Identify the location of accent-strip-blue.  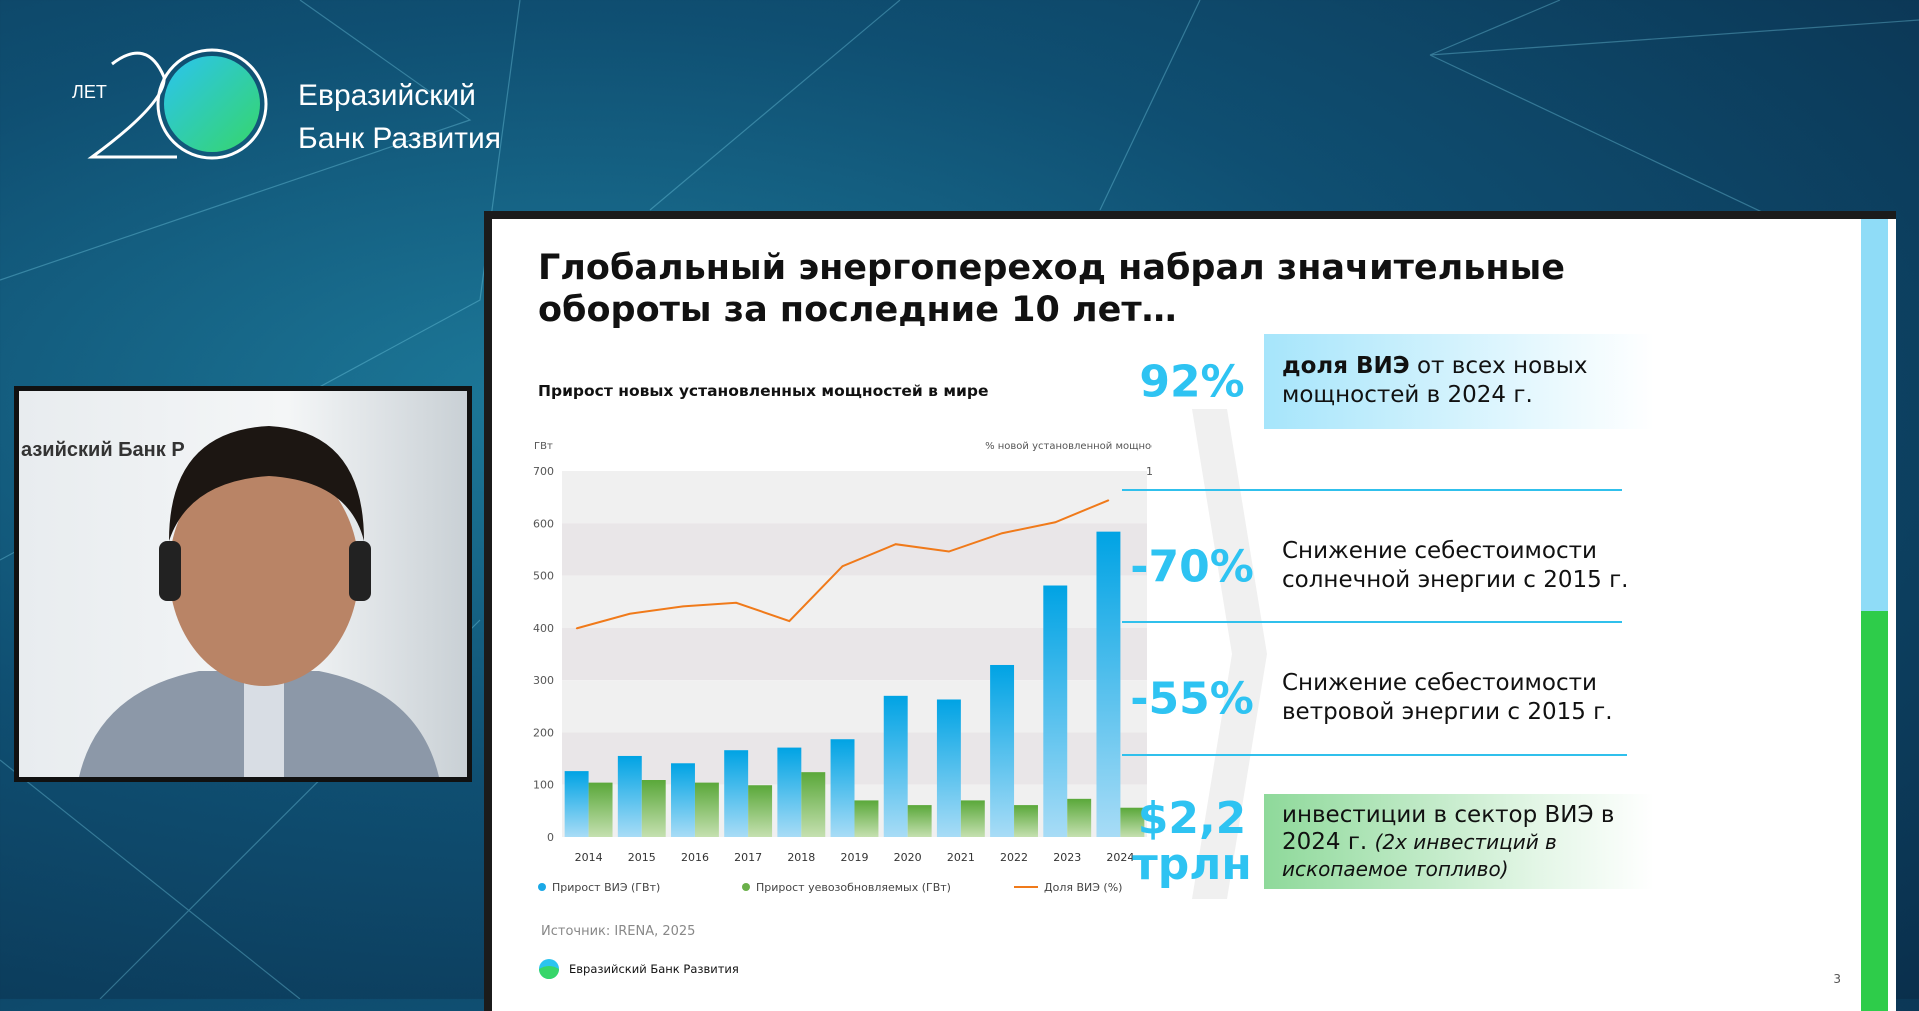
(1874, 415).